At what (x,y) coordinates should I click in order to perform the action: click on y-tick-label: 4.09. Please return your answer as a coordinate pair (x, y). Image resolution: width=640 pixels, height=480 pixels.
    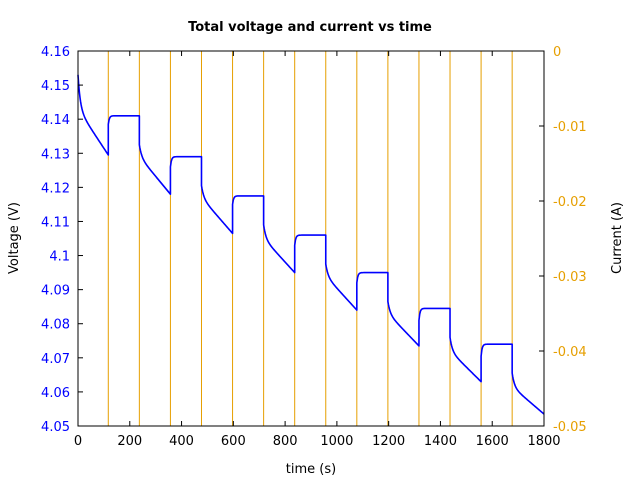
    Looking at the image, I should click on (55, 291).